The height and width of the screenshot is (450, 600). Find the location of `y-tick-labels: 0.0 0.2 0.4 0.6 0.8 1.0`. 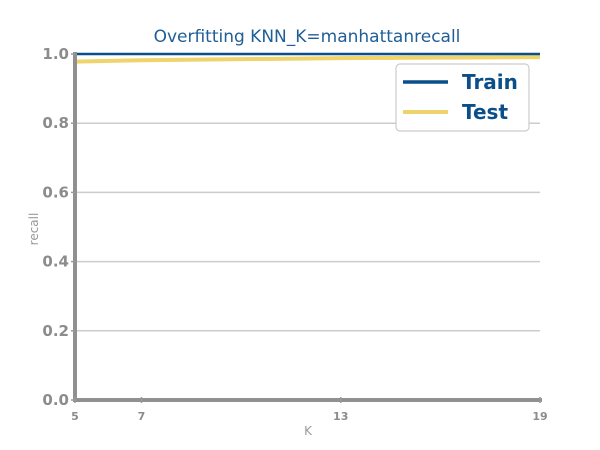

y-tick-labels: 0.0 0.2 0.4 0.6 0.8 1.0 is located at coordinates (58, 227).